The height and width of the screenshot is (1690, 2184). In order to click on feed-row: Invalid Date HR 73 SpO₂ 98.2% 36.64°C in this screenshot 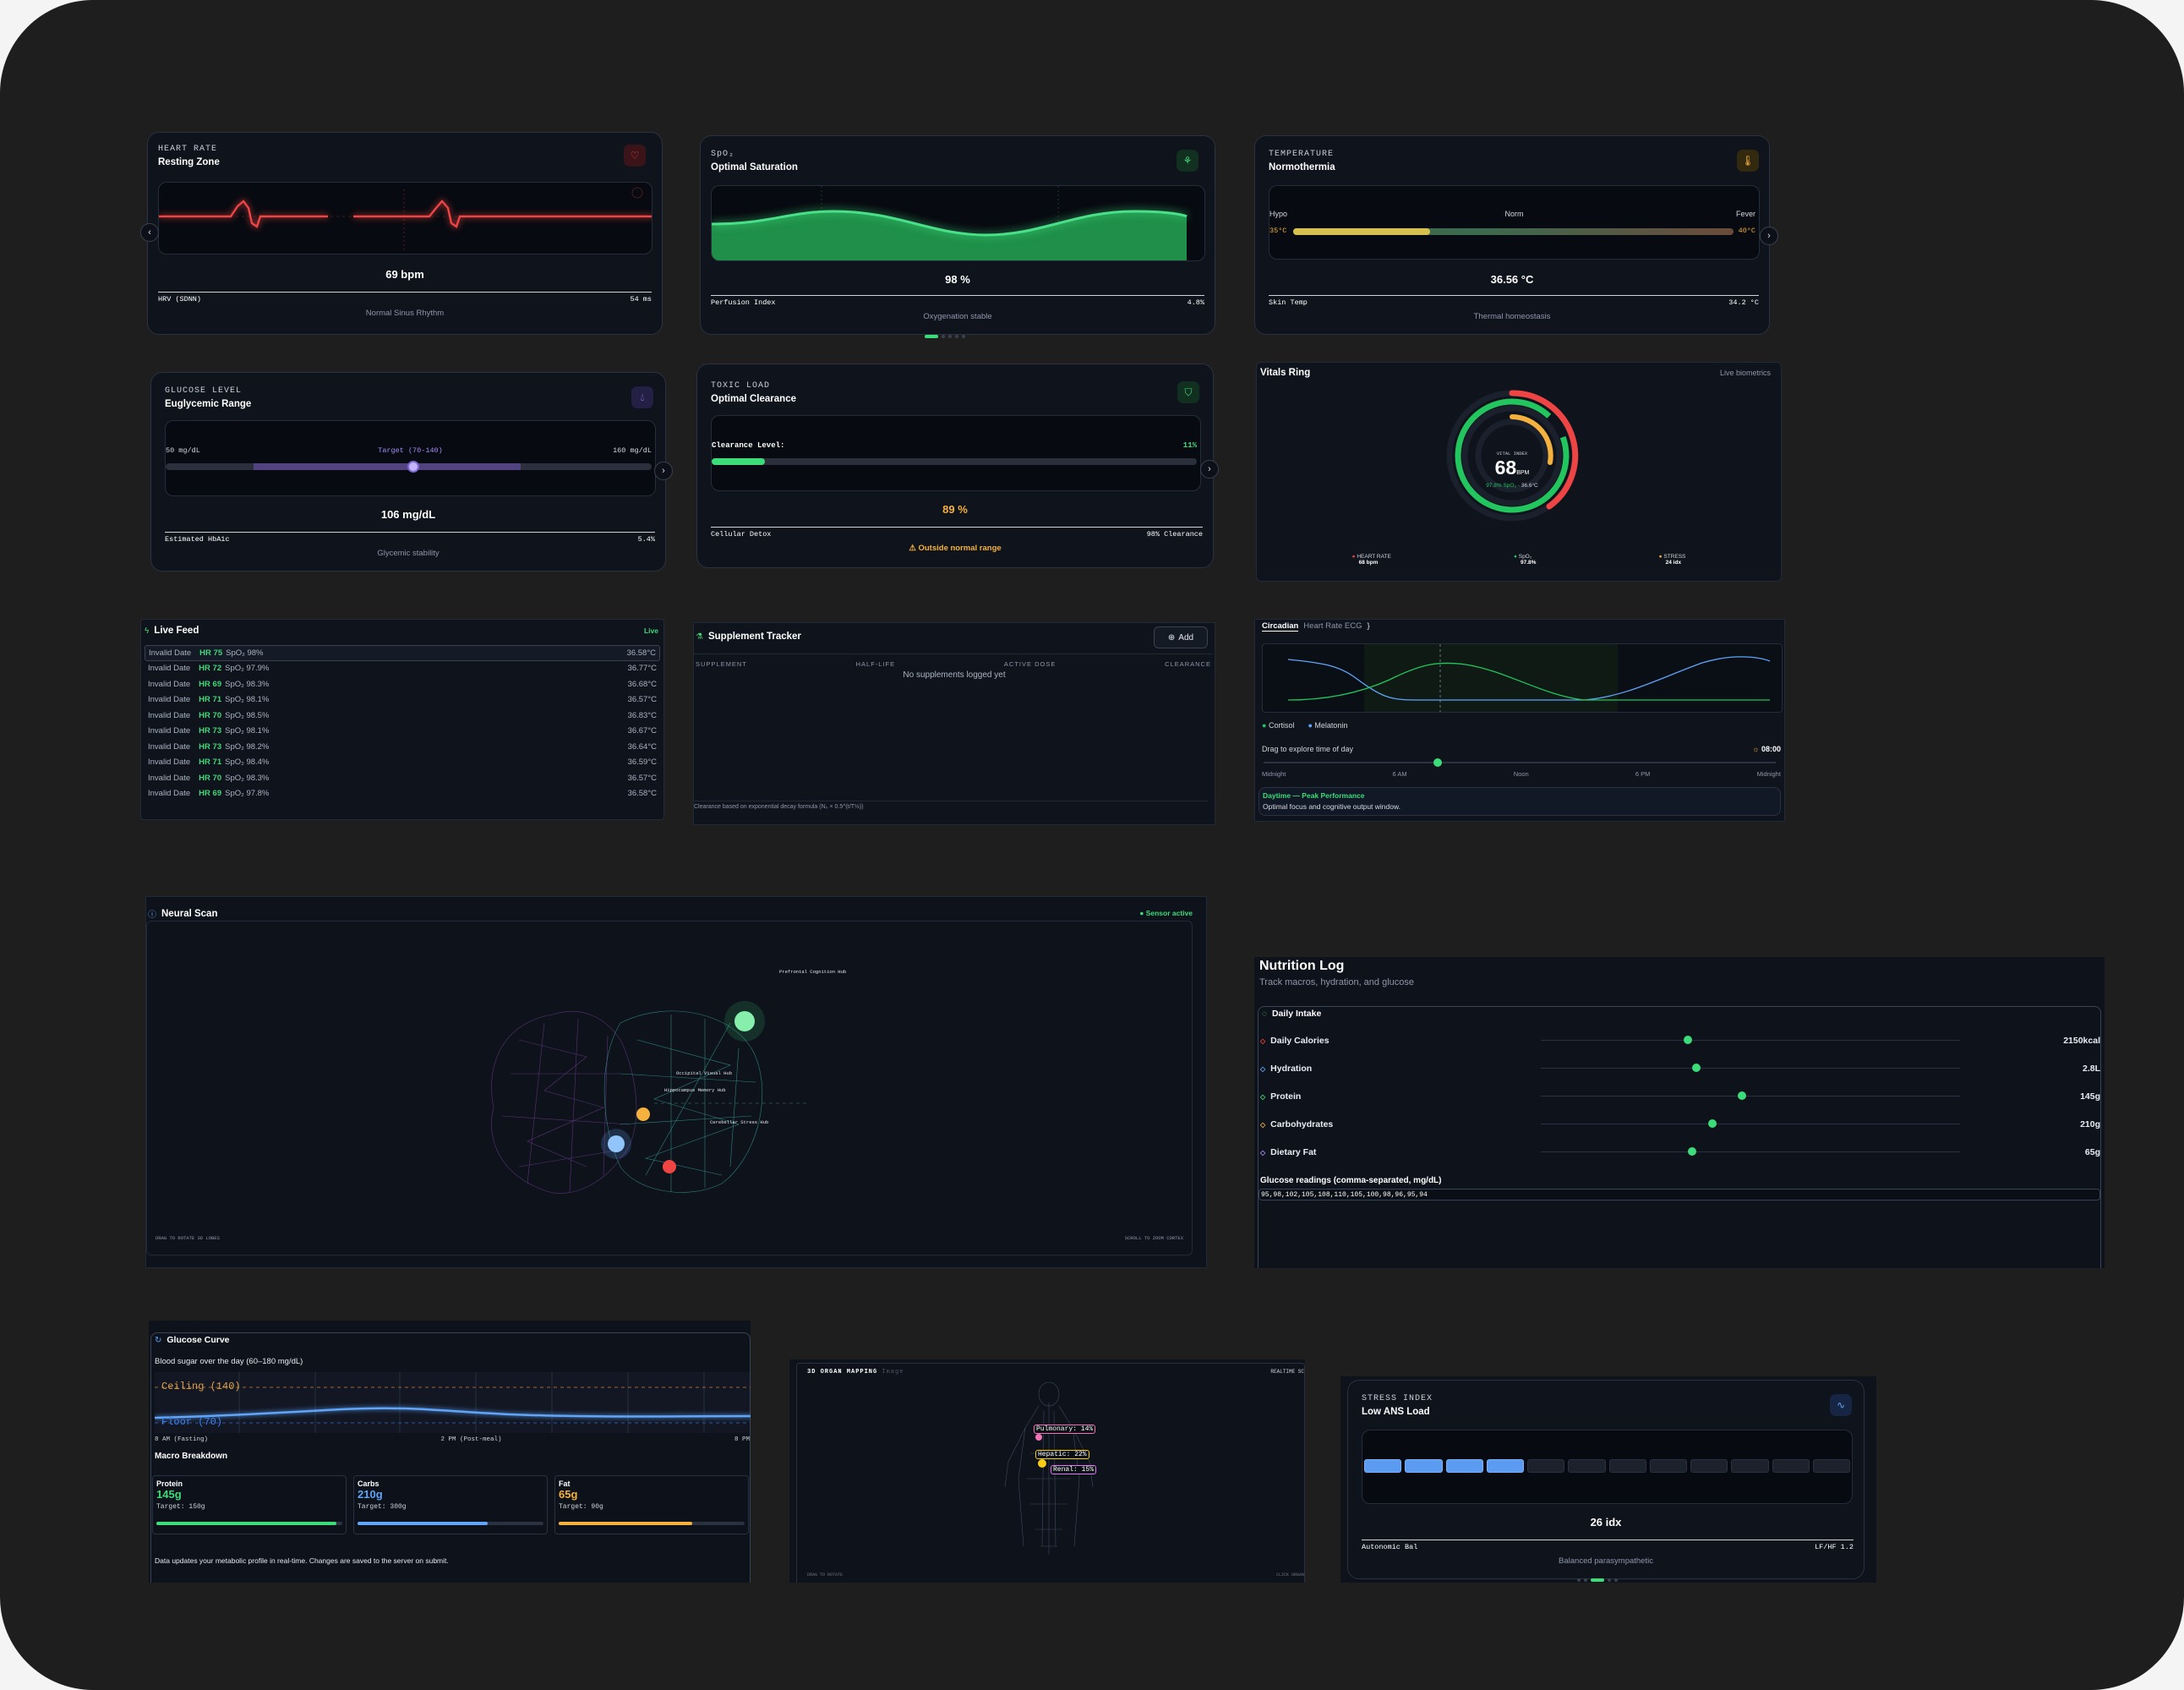, I will do `click(402, 747)`.